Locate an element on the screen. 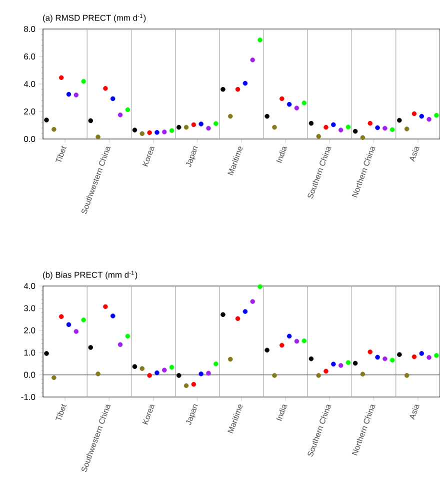 The image size is (440, 491). chart-title: (b) Bias PRECT (mm d$^{-1}$) is located at coordinates (90, 275).